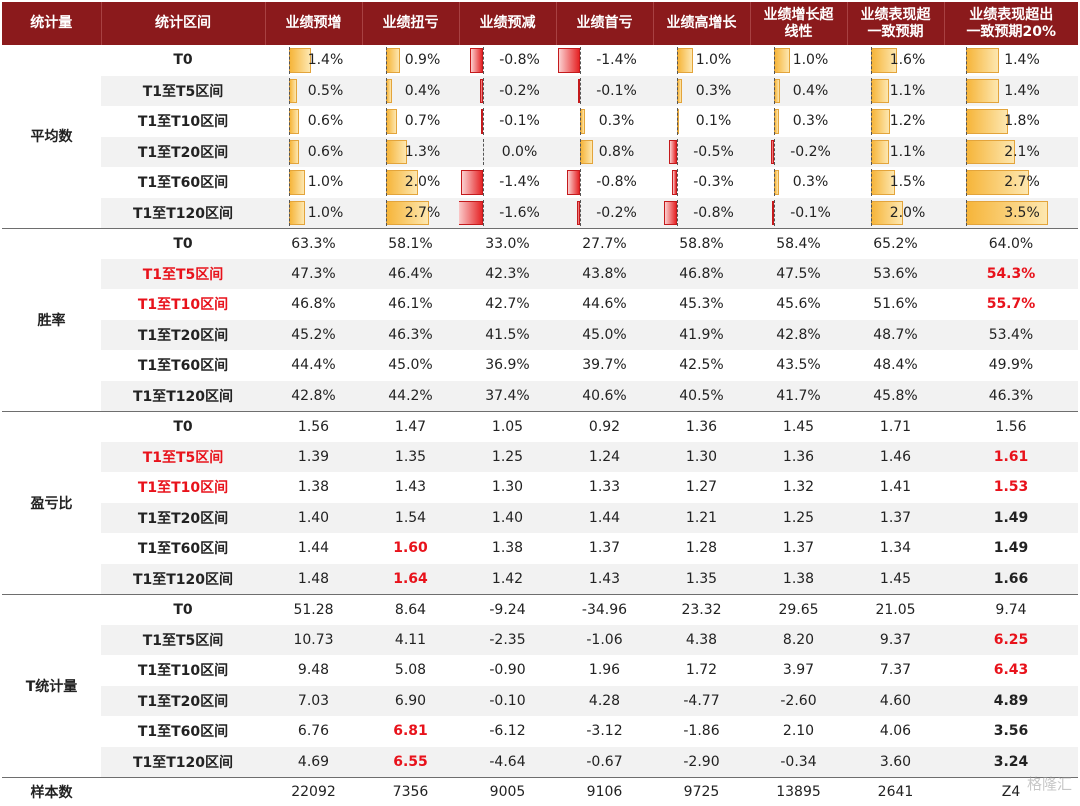 The image size is (1080, 806). Describe the element at coordinates (604, 518) in the screenshot. I see `table-cell: 1.44` at that location.